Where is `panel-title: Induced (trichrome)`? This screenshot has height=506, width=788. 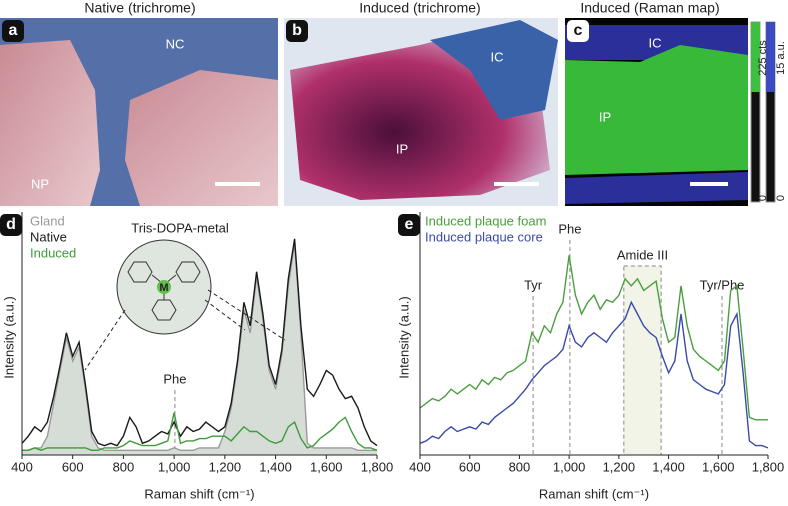 panel-title: Induced (trichrome) is located at coordinates (419, 8).